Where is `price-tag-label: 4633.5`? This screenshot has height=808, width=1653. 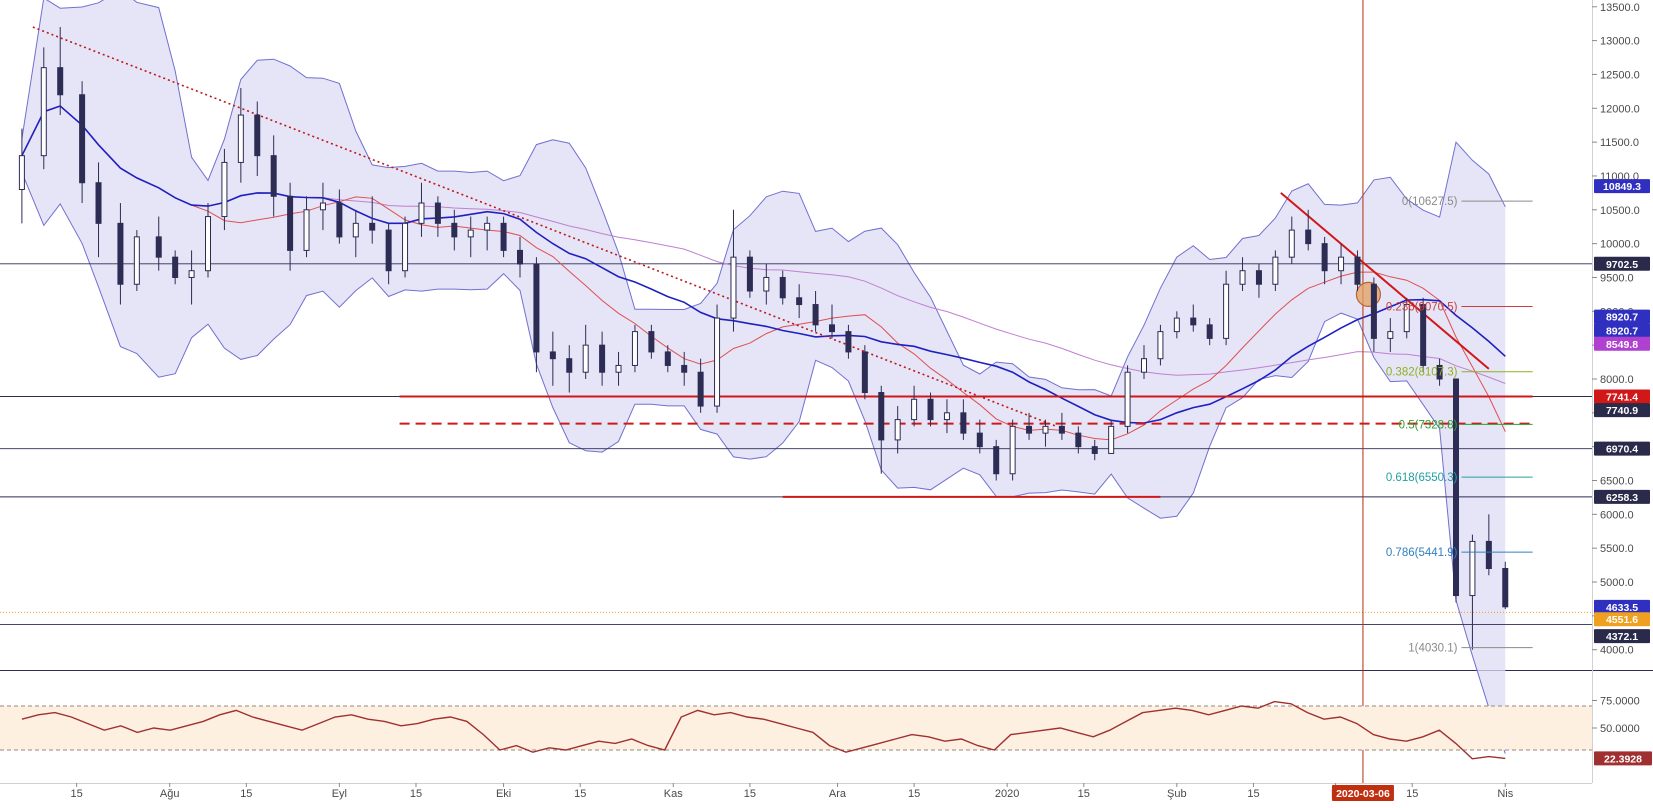
price-tag-label: 4633.5 is located at coordinates (1622, 608).